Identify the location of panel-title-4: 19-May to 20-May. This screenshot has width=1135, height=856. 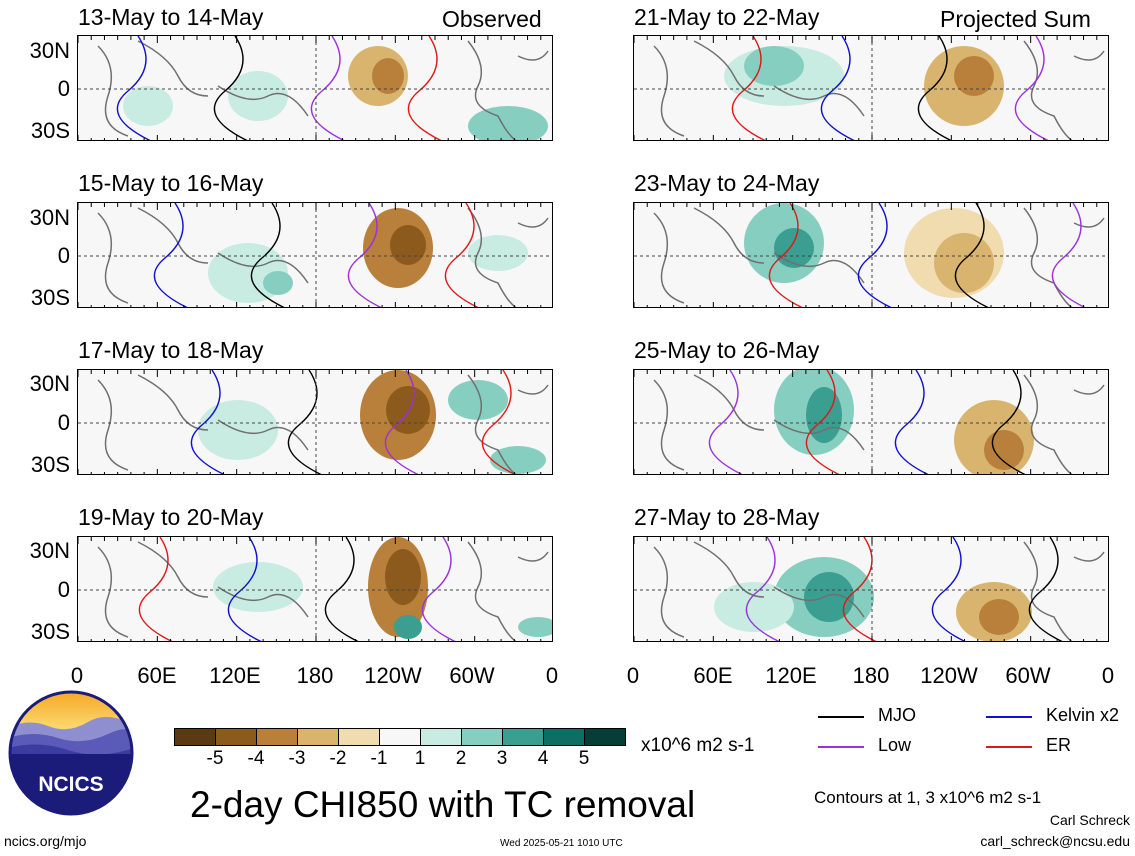
(171, 517).